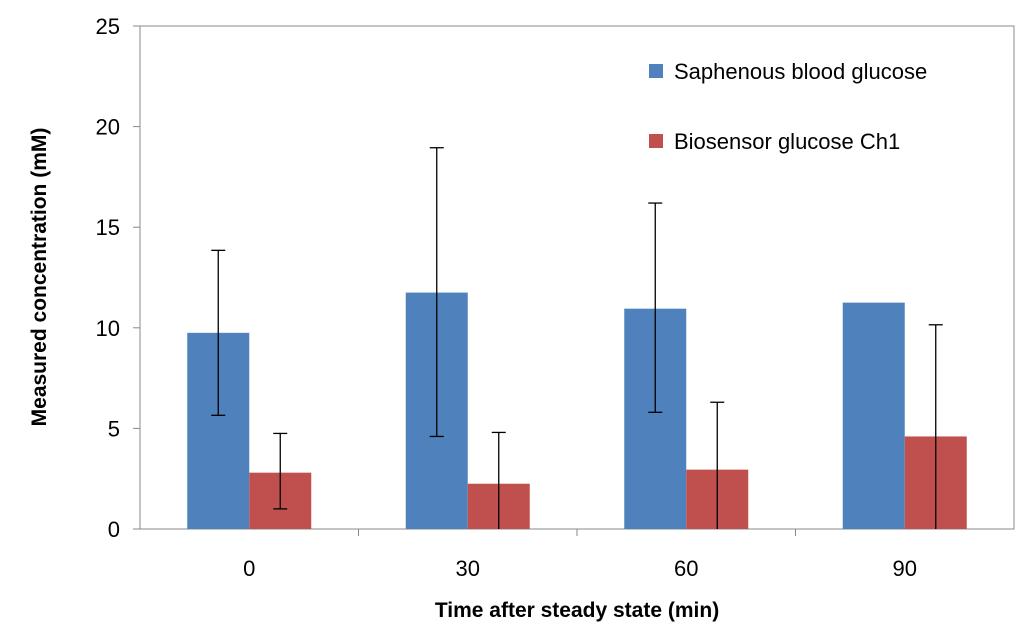  Describe the element at coordinates (468, 568) in the screenshot. I see `x-tick-label: 30` at that location.